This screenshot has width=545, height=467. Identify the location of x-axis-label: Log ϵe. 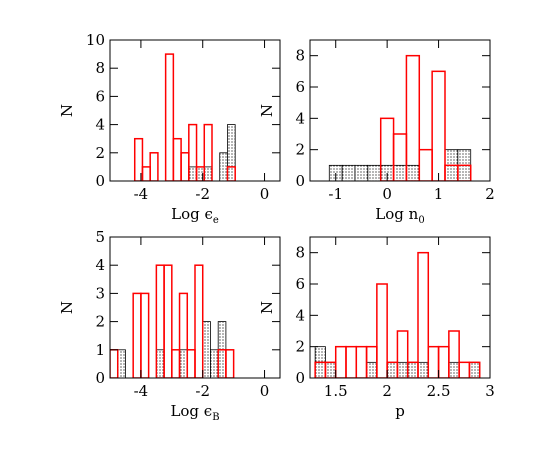
(195, 215).